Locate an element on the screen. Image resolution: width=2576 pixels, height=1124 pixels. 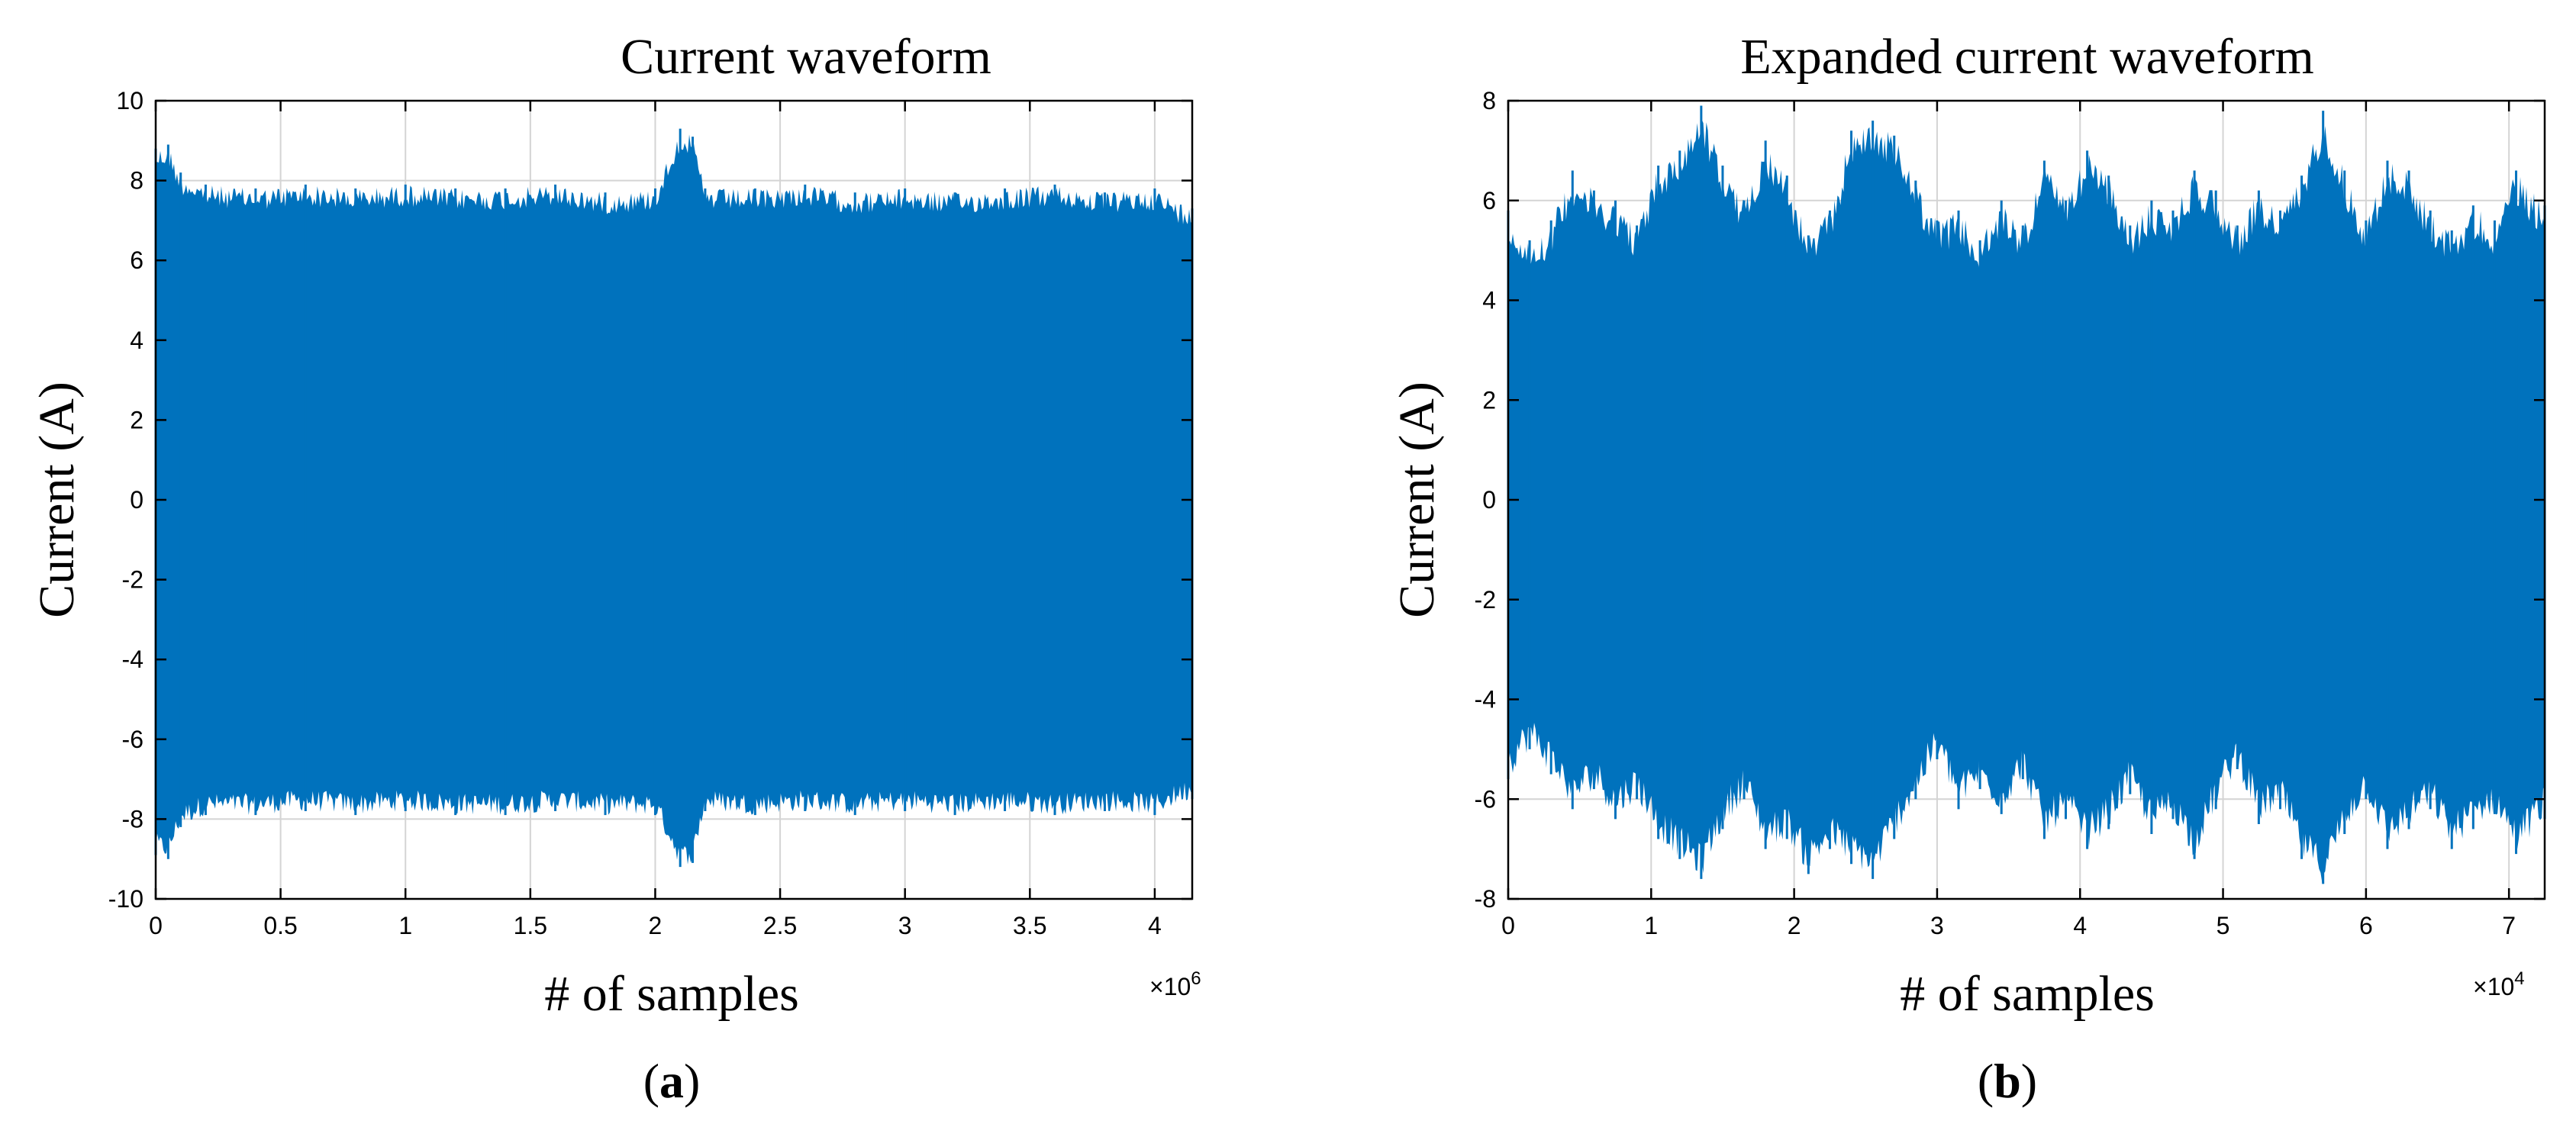
y-tick-label-a-3: -4 is located at coordinates (132, 659).